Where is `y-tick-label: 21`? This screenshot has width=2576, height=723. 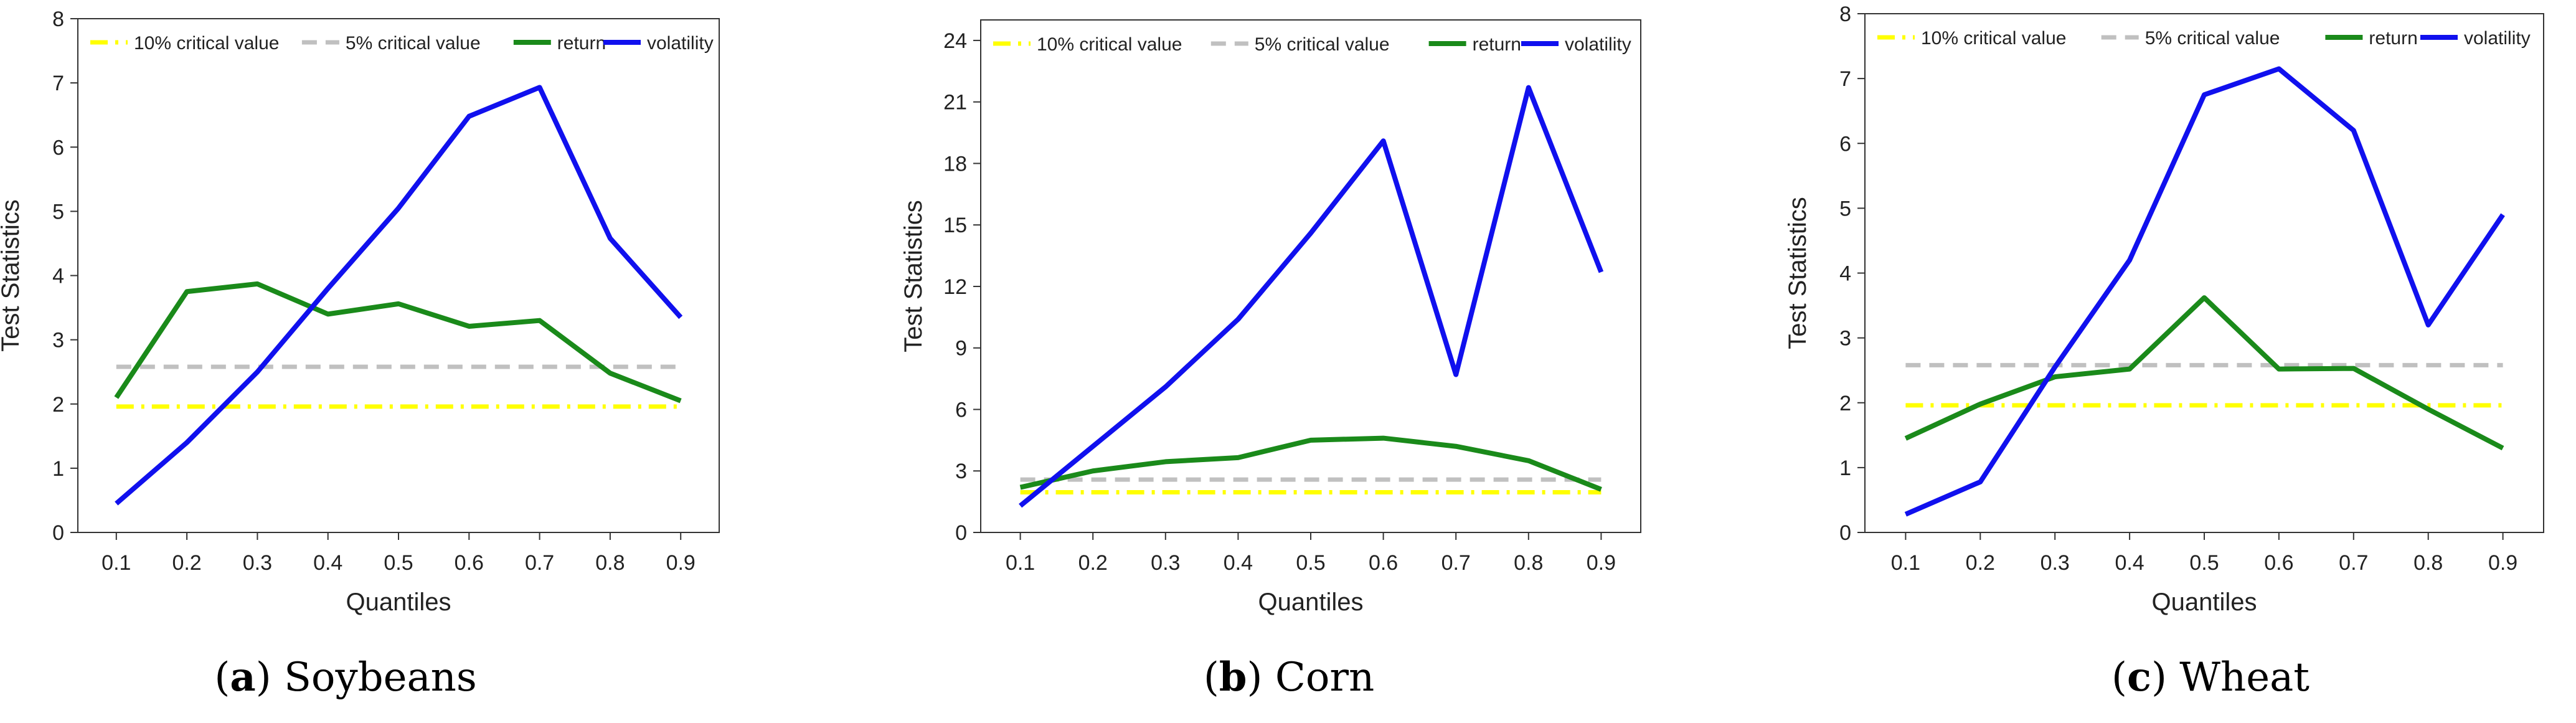
y-tick-label: 21 is located at coordinates (955, 103).